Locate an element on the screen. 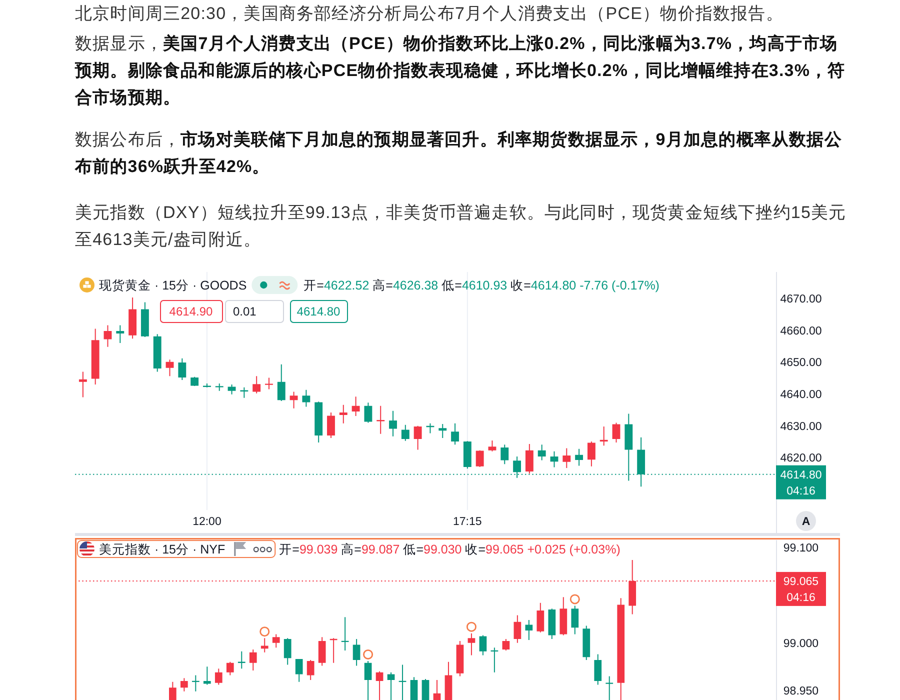 This screenshot has width=900, height=700. text: A is located at coordinates (806, 522).